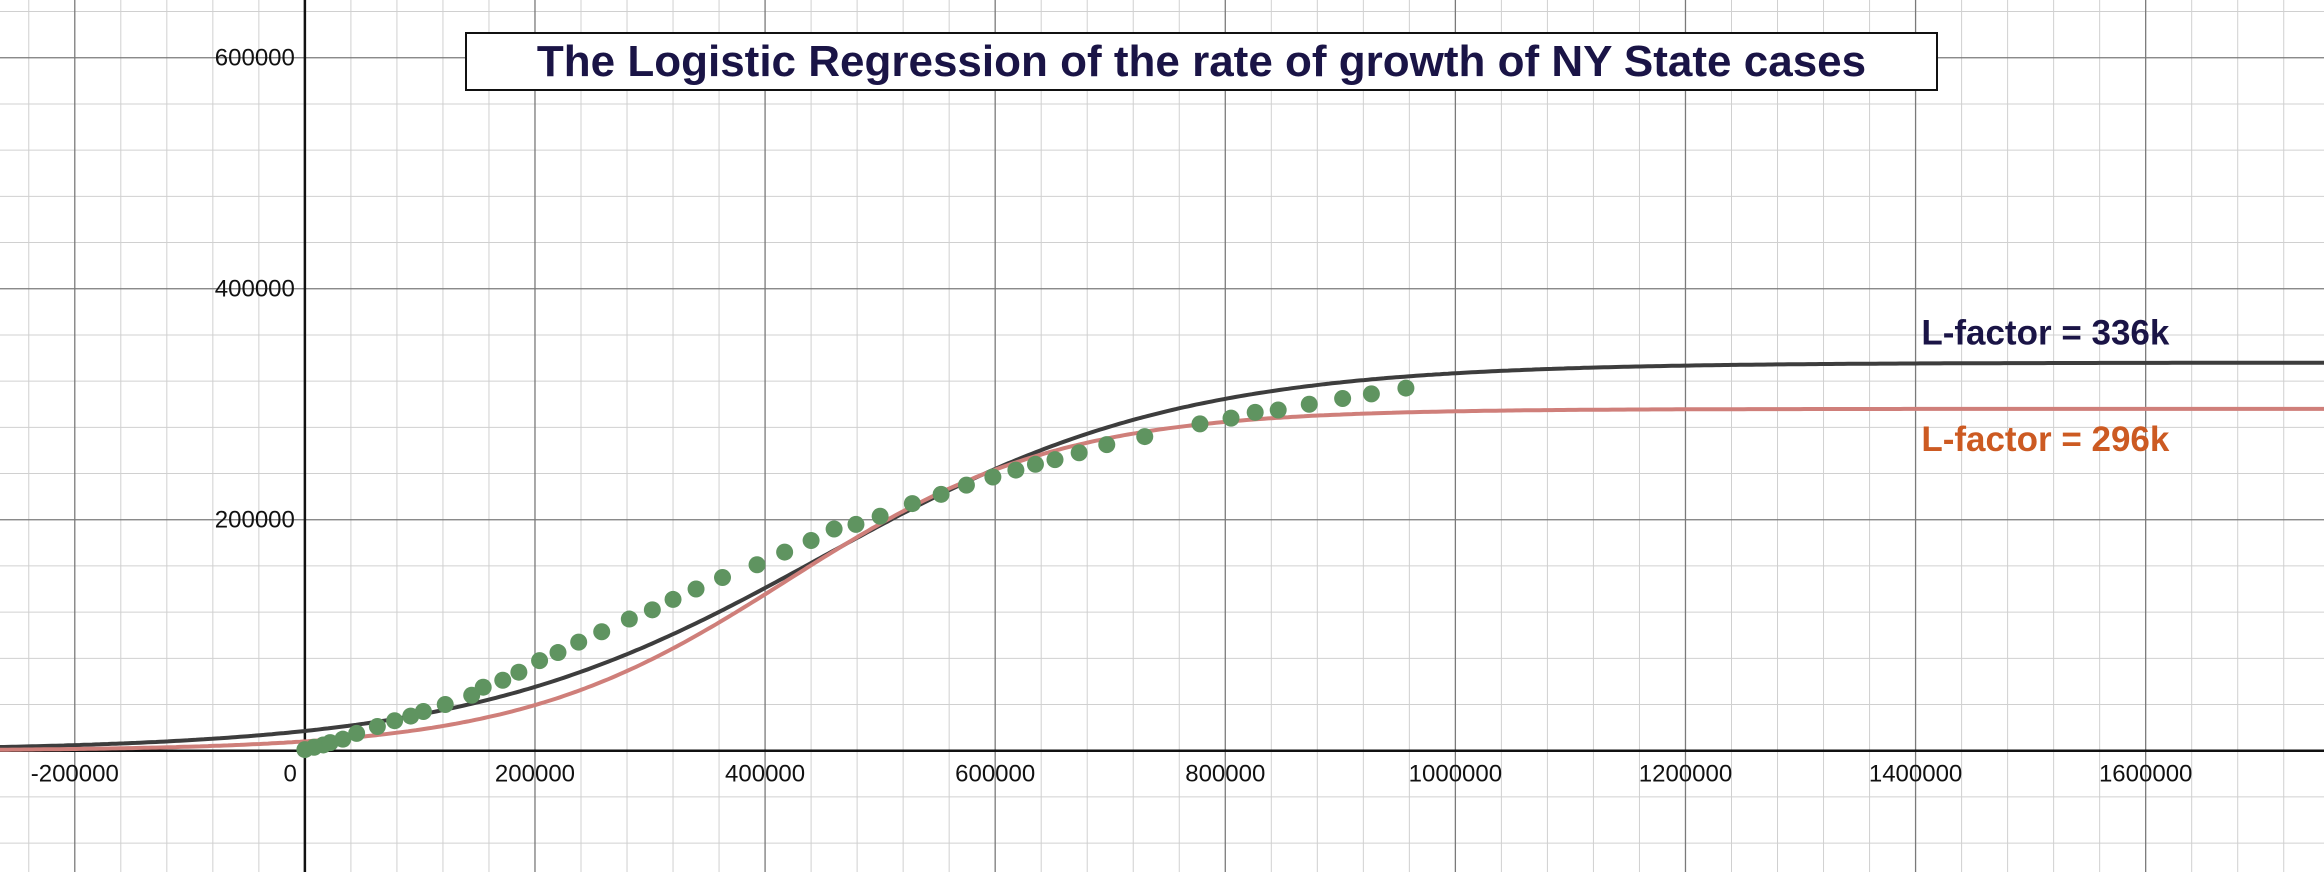 The image size is (2324, 872). I want to click on y-tick-label: 600000, so click(255, 58).